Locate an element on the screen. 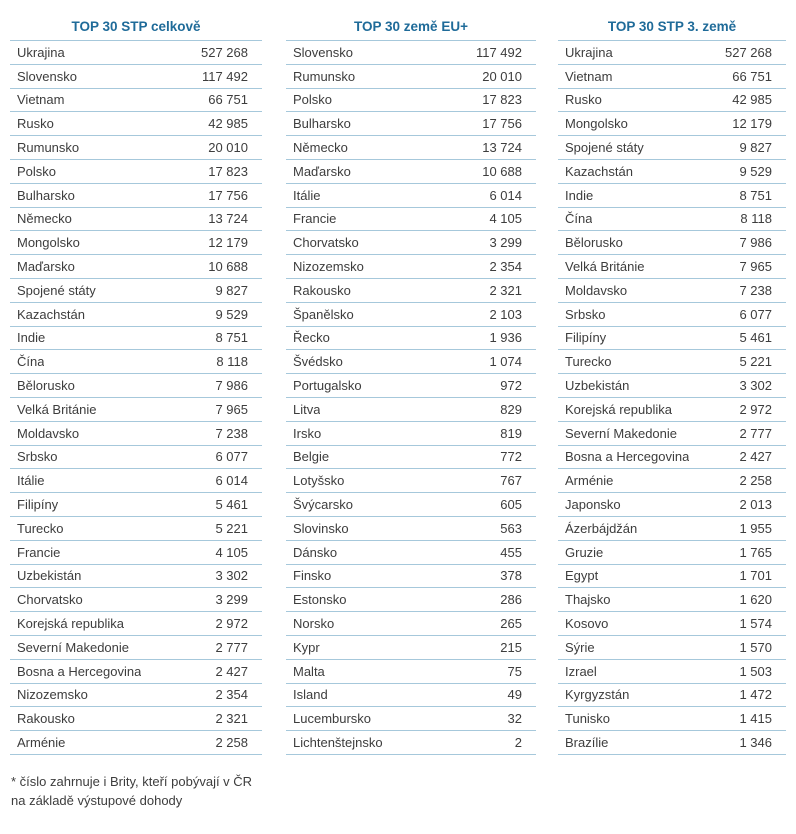  country-name: Indie is located at coordinates (579, 195).